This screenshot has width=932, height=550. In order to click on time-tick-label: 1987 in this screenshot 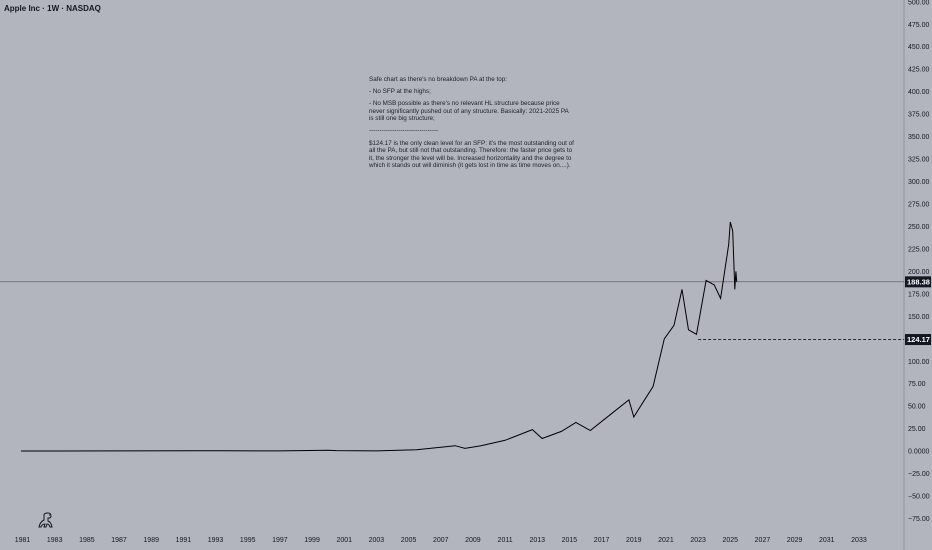, I will do `click(119, 540)`.